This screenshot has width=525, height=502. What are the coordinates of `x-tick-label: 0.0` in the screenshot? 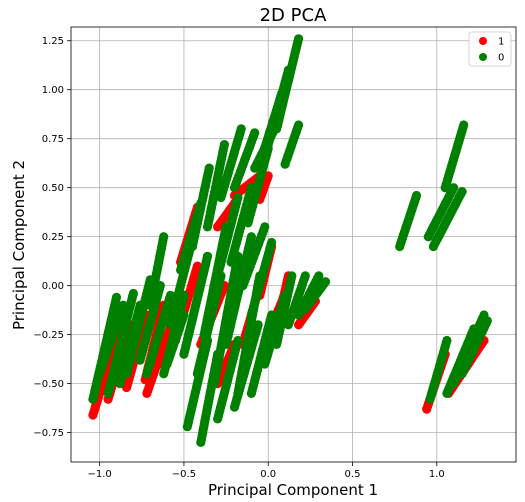 It's located at (268, 474).